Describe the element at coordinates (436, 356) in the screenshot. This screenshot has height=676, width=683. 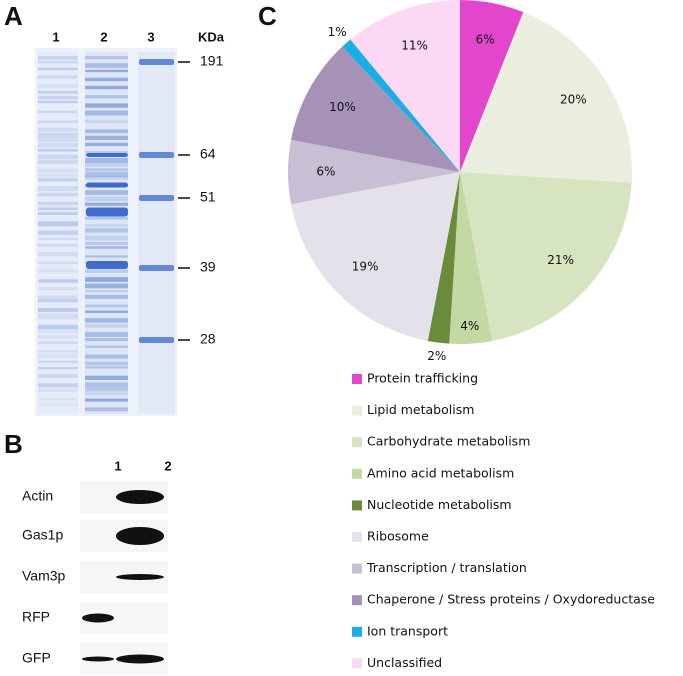
I see `slice-label: 2%` at that location.